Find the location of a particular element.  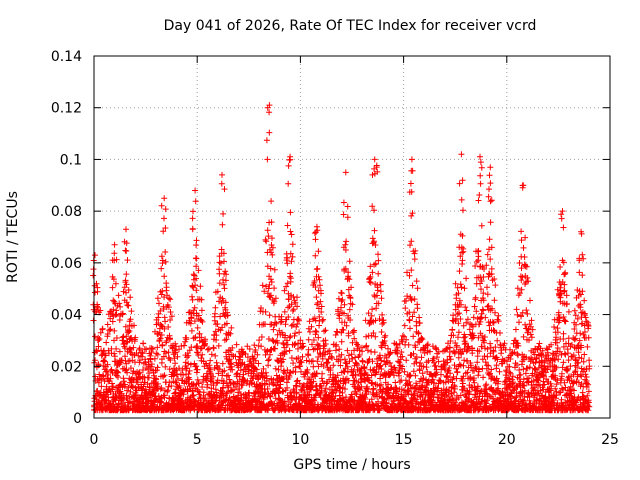

y-tick-label: 0.12 is located at coordinates (66, 109).